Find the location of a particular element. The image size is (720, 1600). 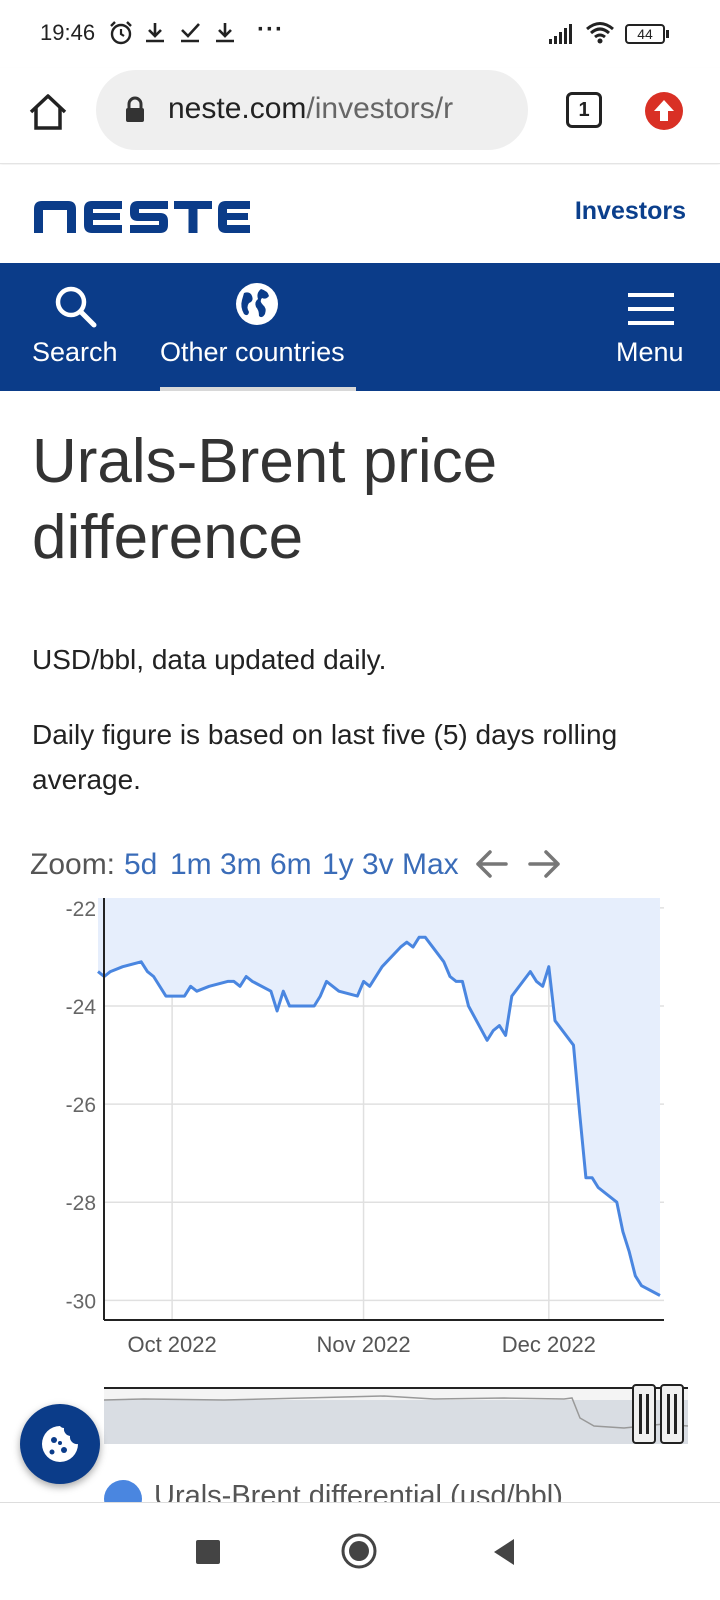

battery-icon: 44 is located at coordinates (645, 34).